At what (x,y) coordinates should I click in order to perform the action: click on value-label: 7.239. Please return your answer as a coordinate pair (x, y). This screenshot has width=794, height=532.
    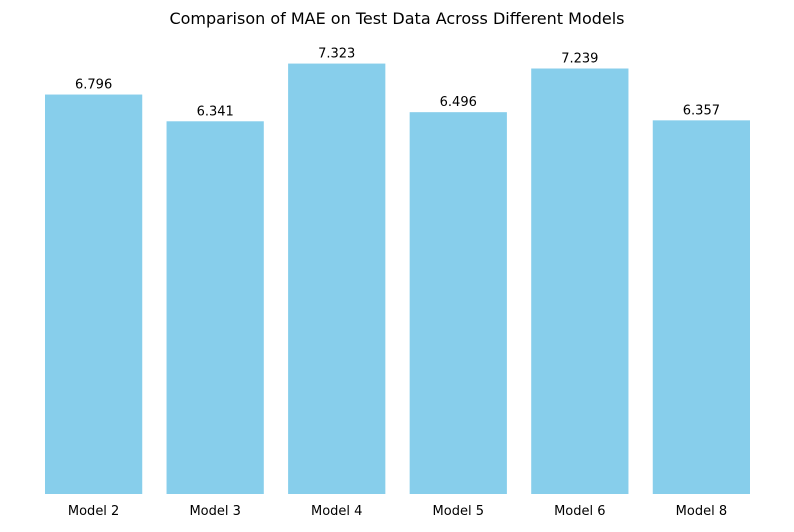
    Looking at the image, I should click on (579, 59).